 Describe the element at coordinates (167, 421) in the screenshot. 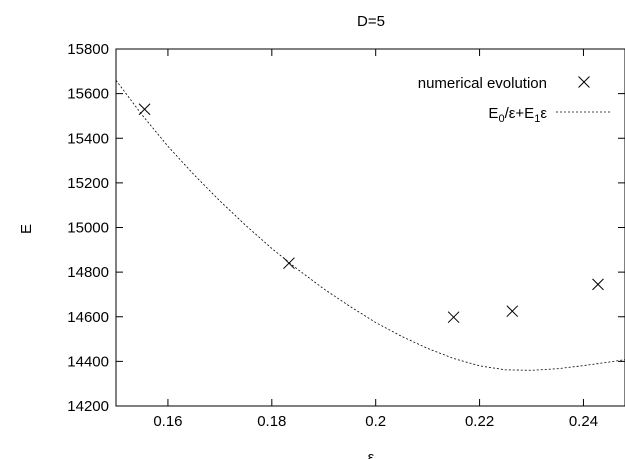

I see `x-tick-label: 0.16` at that location.